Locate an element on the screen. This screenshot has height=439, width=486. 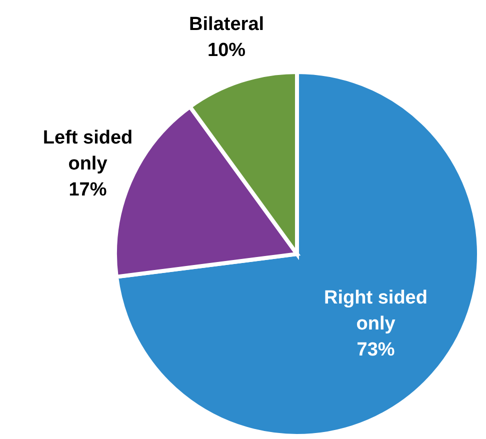
slice-label: Left sided only is located at coordinates (87, 150).